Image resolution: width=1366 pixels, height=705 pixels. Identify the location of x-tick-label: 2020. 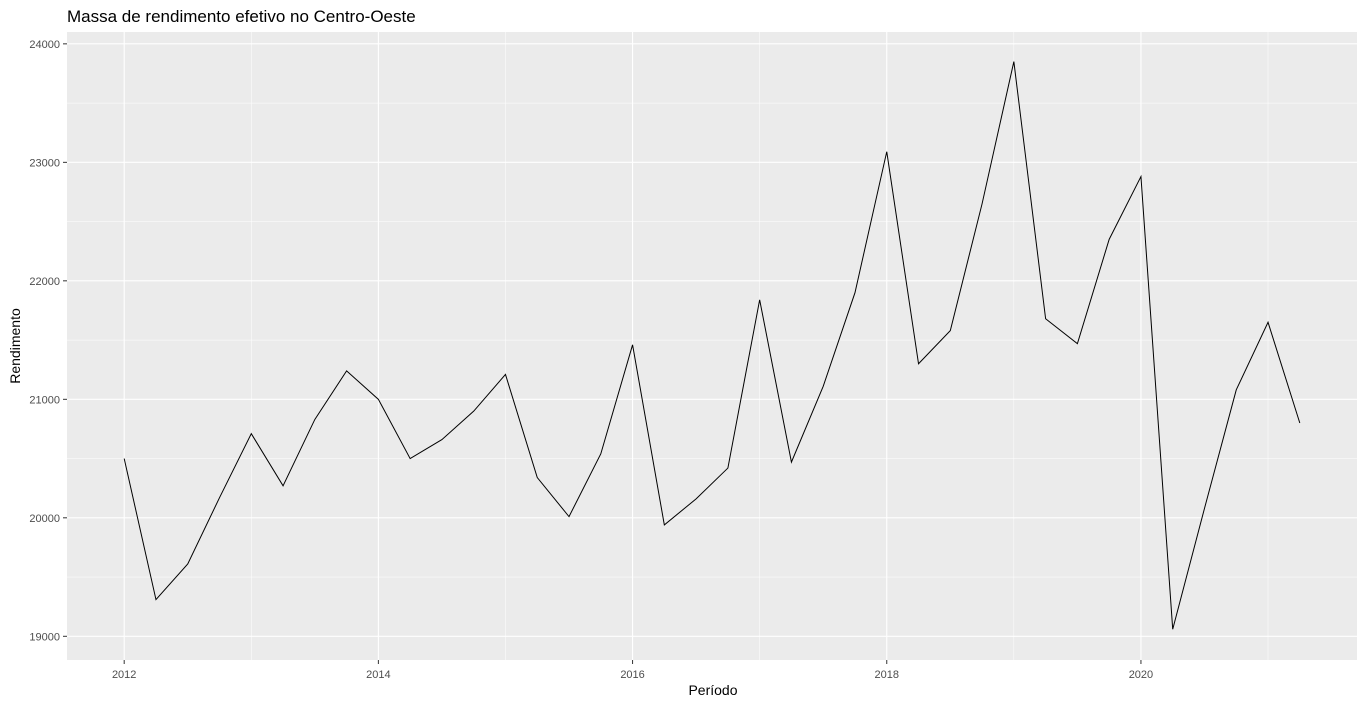
(1141, 675).